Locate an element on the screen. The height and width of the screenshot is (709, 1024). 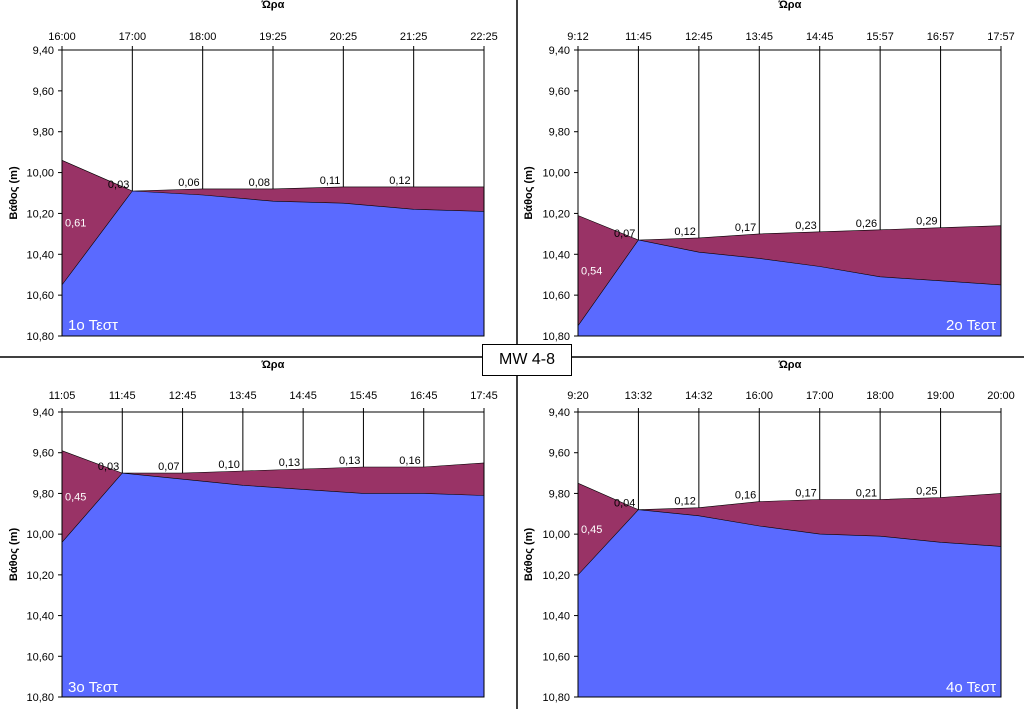
x-tick-label: 13:32 is located at coordinates (639, 396).